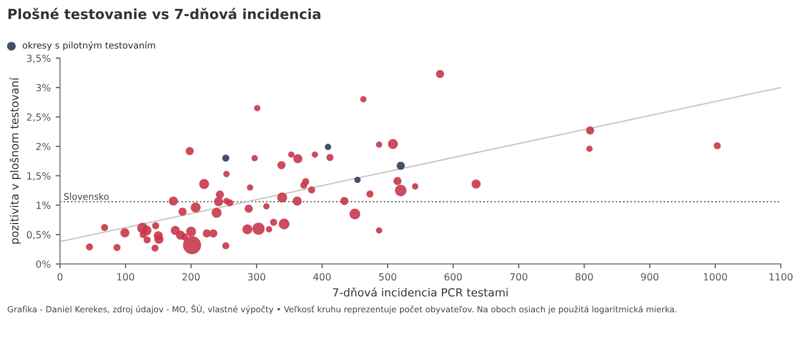 The image size is (800, 338). Describe the element at coordinates (15, 160) in the screenshot. I see `y-axis-title: pozitivita v plošnom testovaní` at that location.